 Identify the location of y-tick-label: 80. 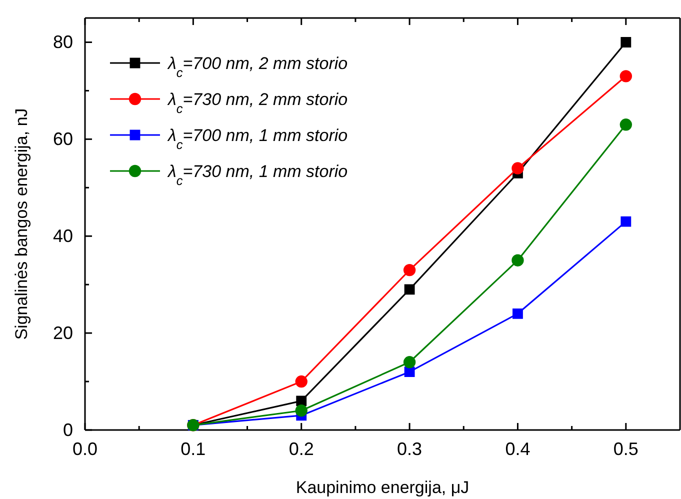
(62, 42).